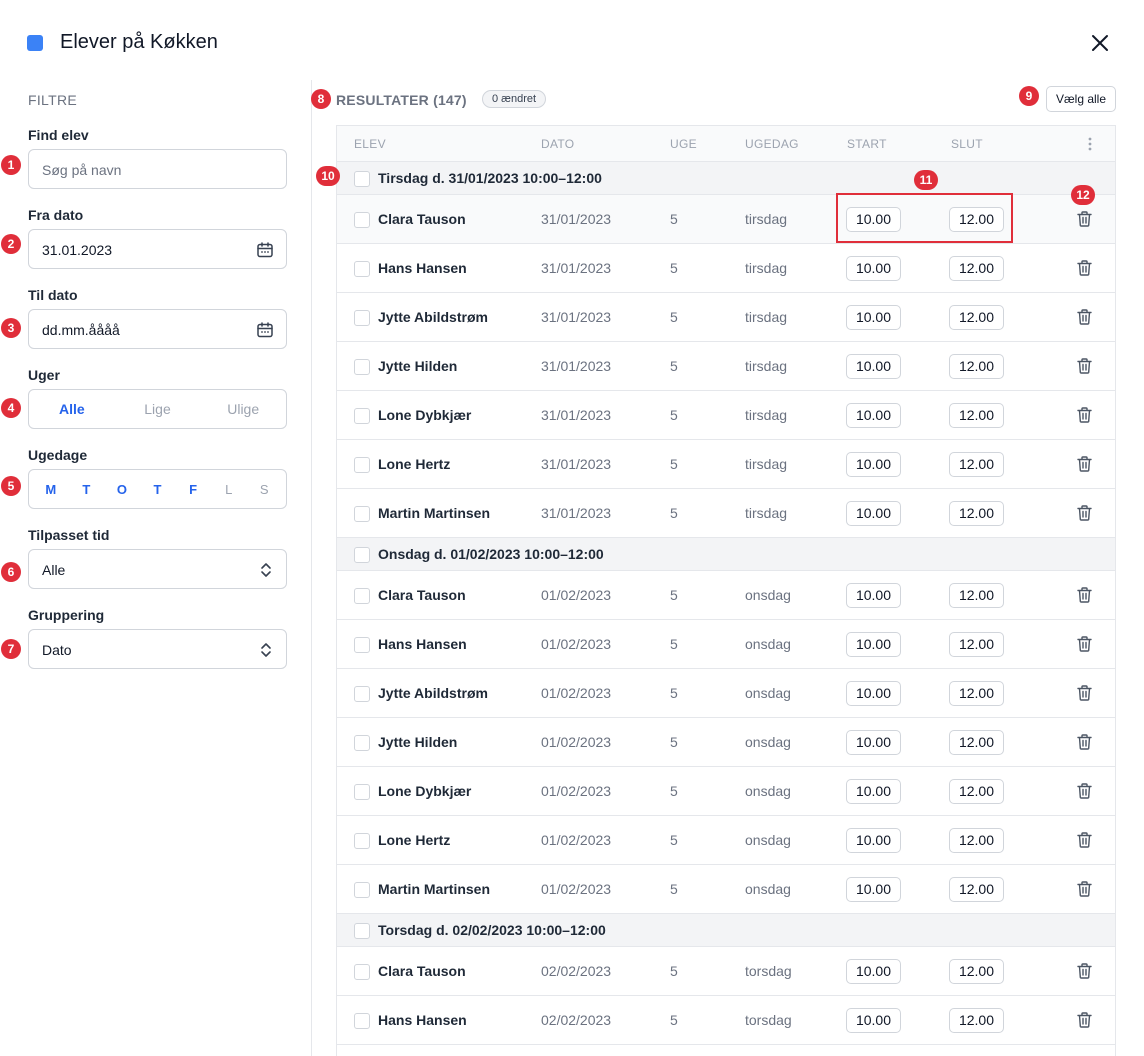  I want to click on table-row: Clara Tauson 02/02/2023 5 torsdag 10.00 12.00, so click(726, 971).